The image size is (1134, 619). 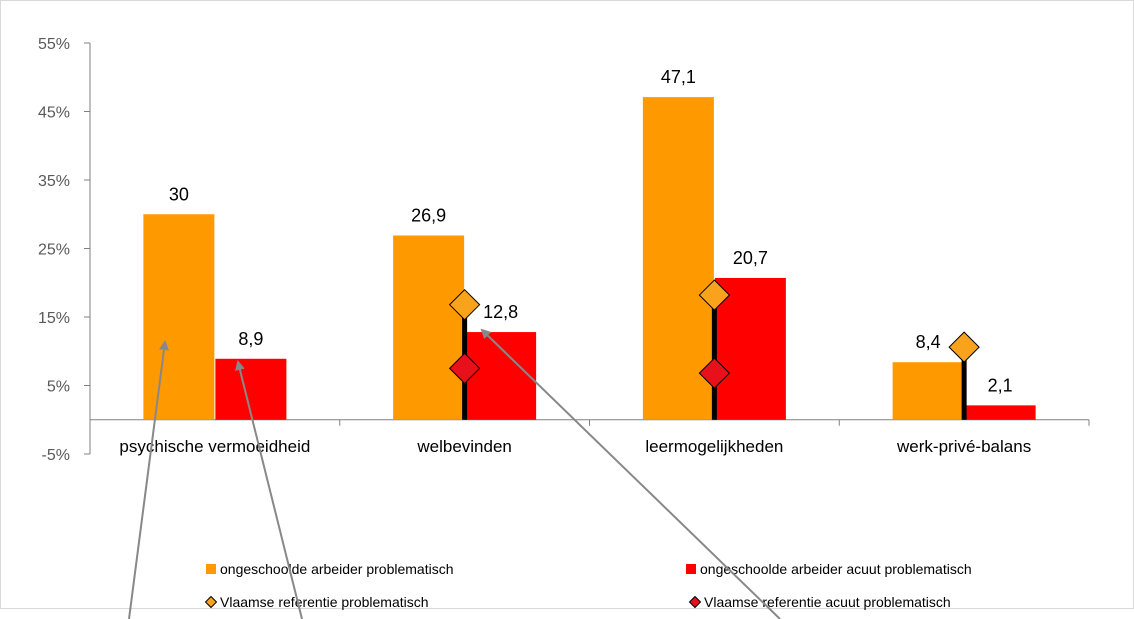 I want to click on data-label: 8,4, so click(x=928, y=342).